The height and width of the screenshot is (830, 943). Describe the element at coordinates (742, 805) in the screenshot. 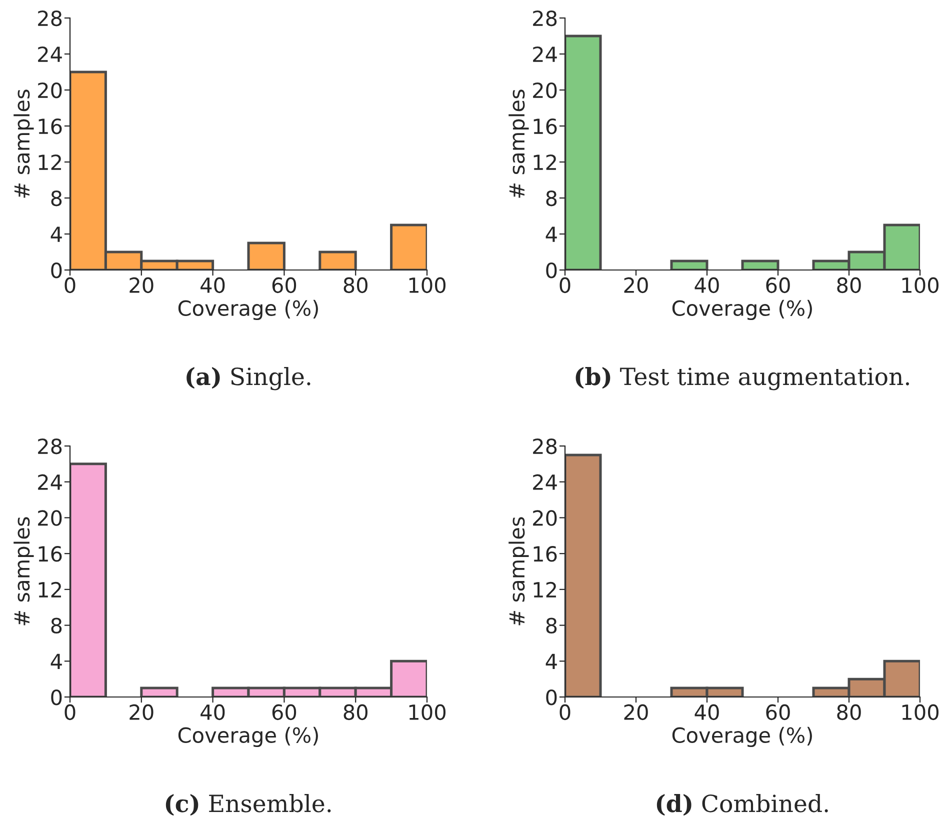

I see `text: (d) Combined.` at that location.